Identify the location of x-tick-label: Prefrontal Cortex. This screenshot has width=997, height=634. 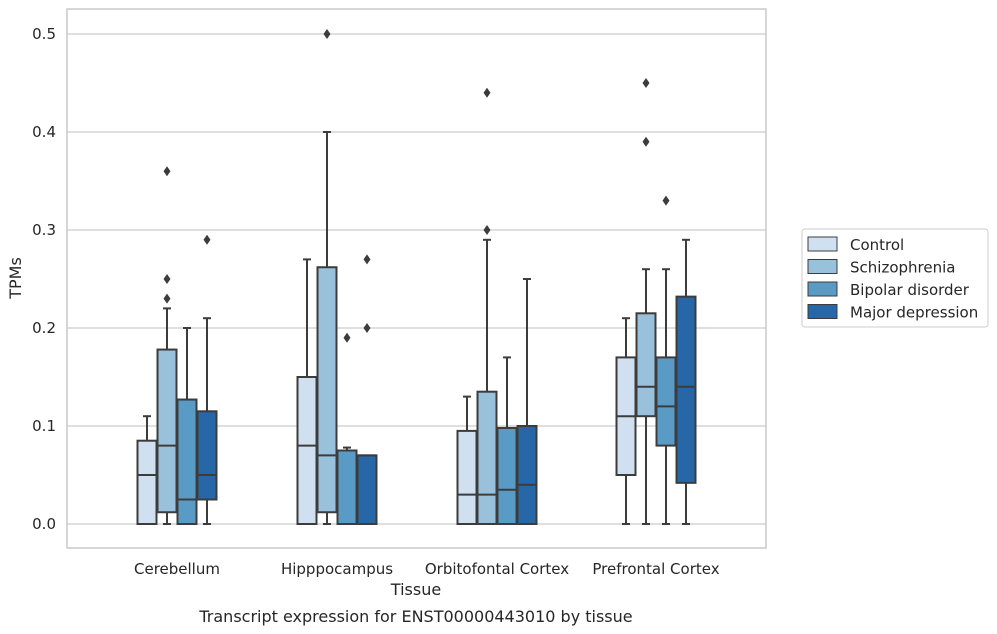
(655, 569).